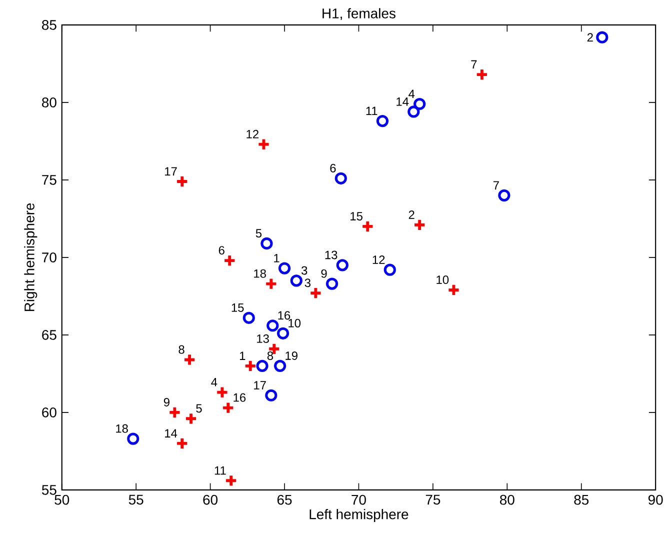  I want to click on x-tick-label: 70, so click(359, 499).